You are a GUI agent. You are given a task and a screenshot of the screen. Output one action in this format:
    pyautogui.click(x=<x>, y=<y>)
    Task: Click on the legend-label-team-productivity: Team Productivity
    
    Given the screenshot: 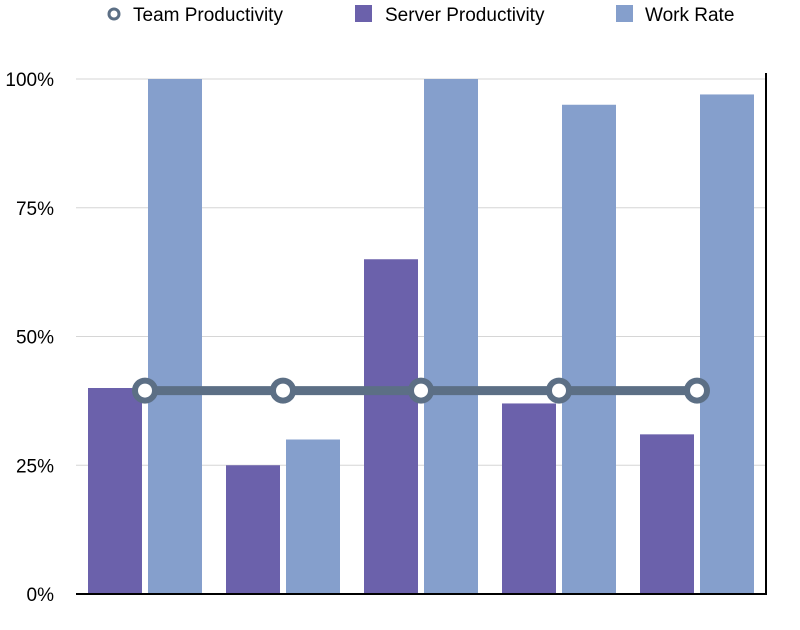 What is the action you would take?
    pyautogui.click(x=208, y=15)
    